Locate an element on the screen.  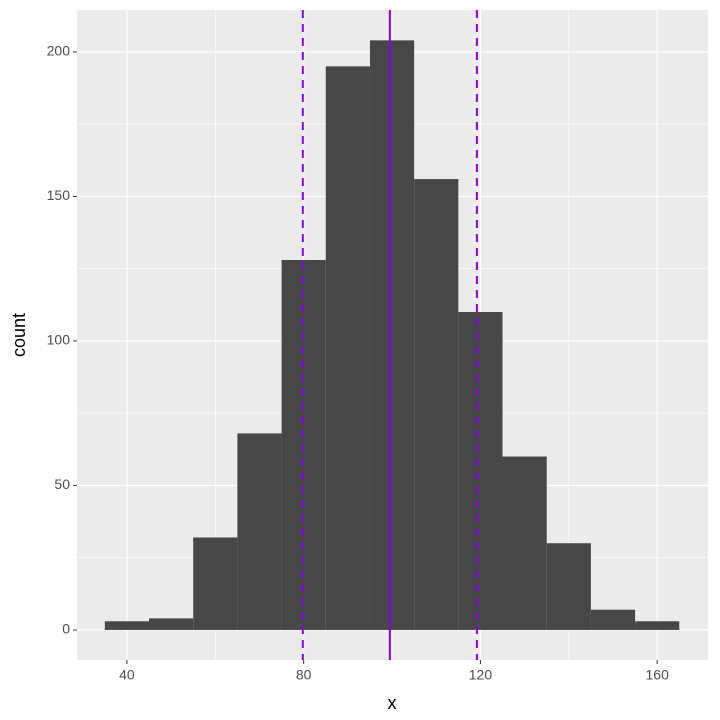
x-tick-label: 80 is located at coordinates (304, 675).